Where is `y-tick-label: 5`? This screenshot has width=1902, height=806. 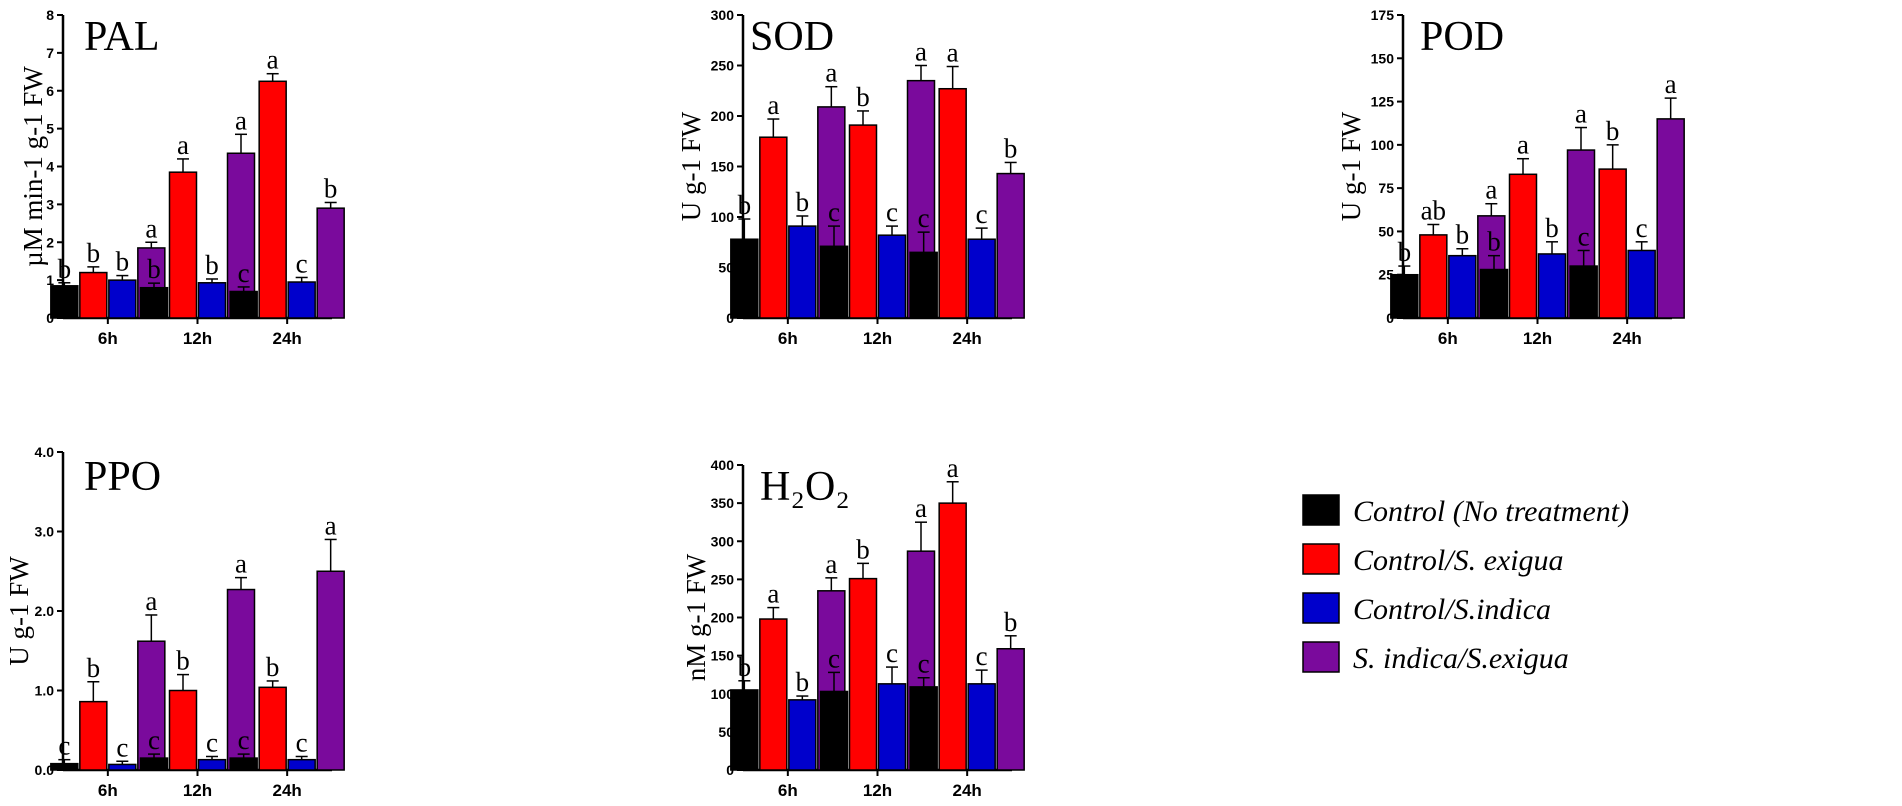 y-tick-label: 5 is located at coordinates (50, 129).